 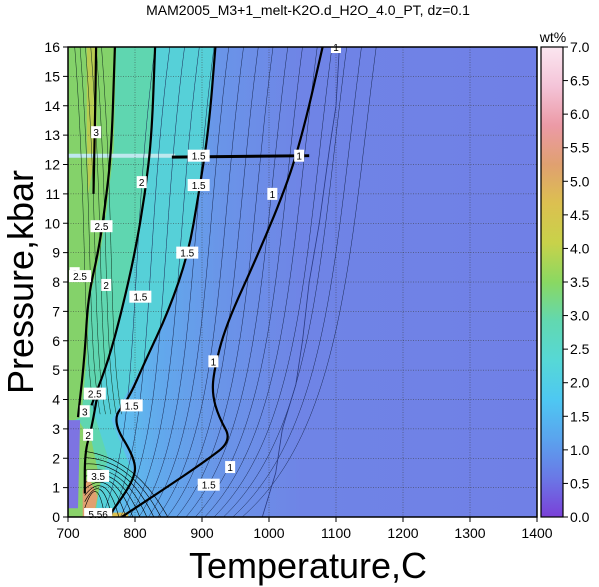 What do you see at coordinates (304, 529) in the screenshot?
I see `x-axis: 700 800 900 1000 1100 1200 1300 1400` at bounding box center [304, 529].